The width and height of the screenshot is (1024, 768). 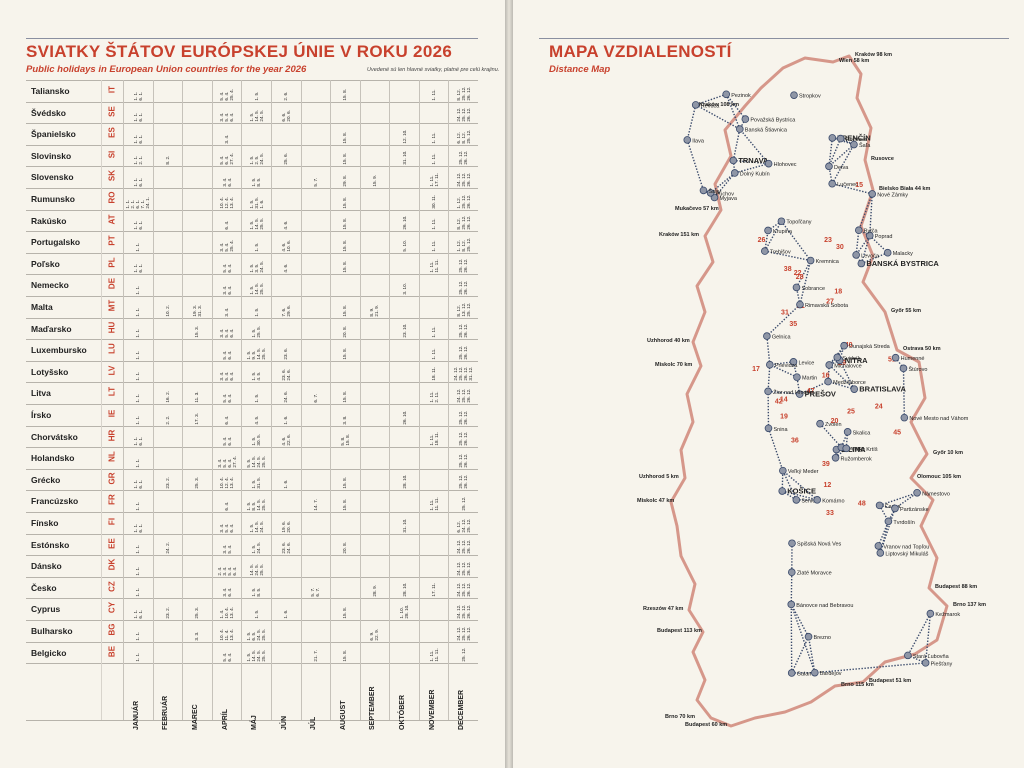 I want to click on city-label: Považská Bystrica, so click(x=773, y=121).